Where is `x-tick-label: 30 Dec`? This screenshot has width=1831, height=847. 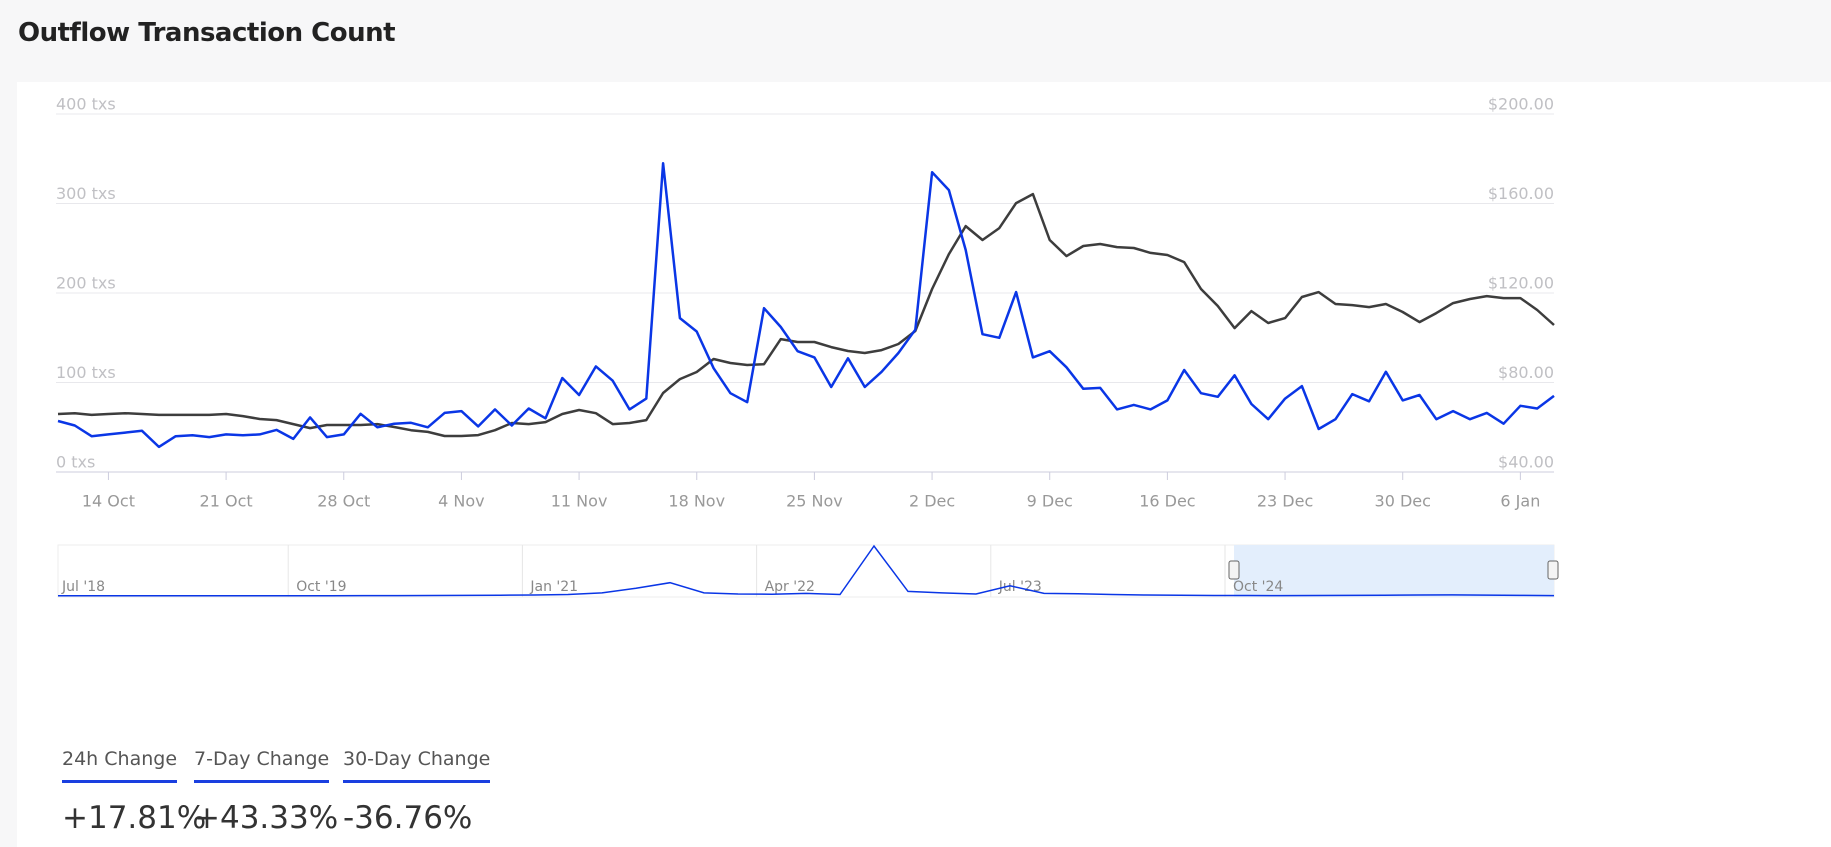 x-tick-label: 30 Dec is located at coordinates (1403, 501).